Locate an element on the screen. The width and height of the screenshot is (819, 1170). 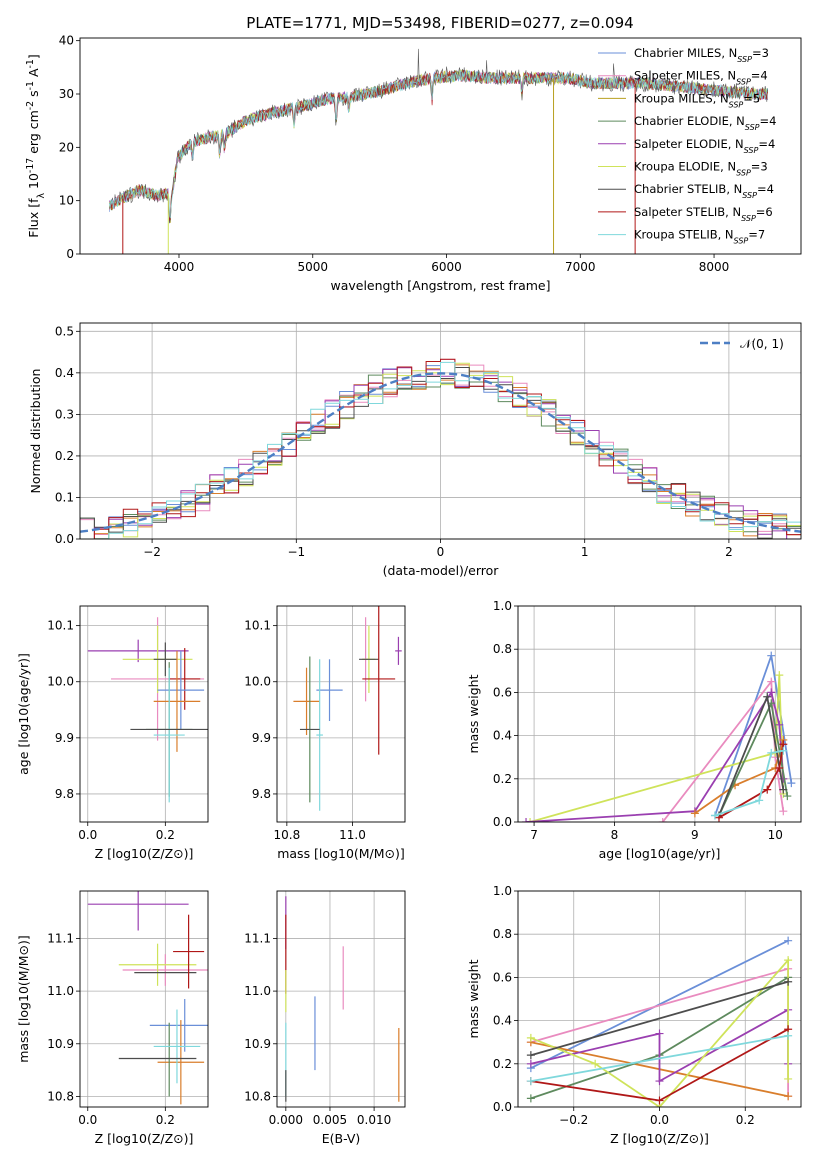
x-tick-label: 0.010 is located at coordinates (374, 1120).